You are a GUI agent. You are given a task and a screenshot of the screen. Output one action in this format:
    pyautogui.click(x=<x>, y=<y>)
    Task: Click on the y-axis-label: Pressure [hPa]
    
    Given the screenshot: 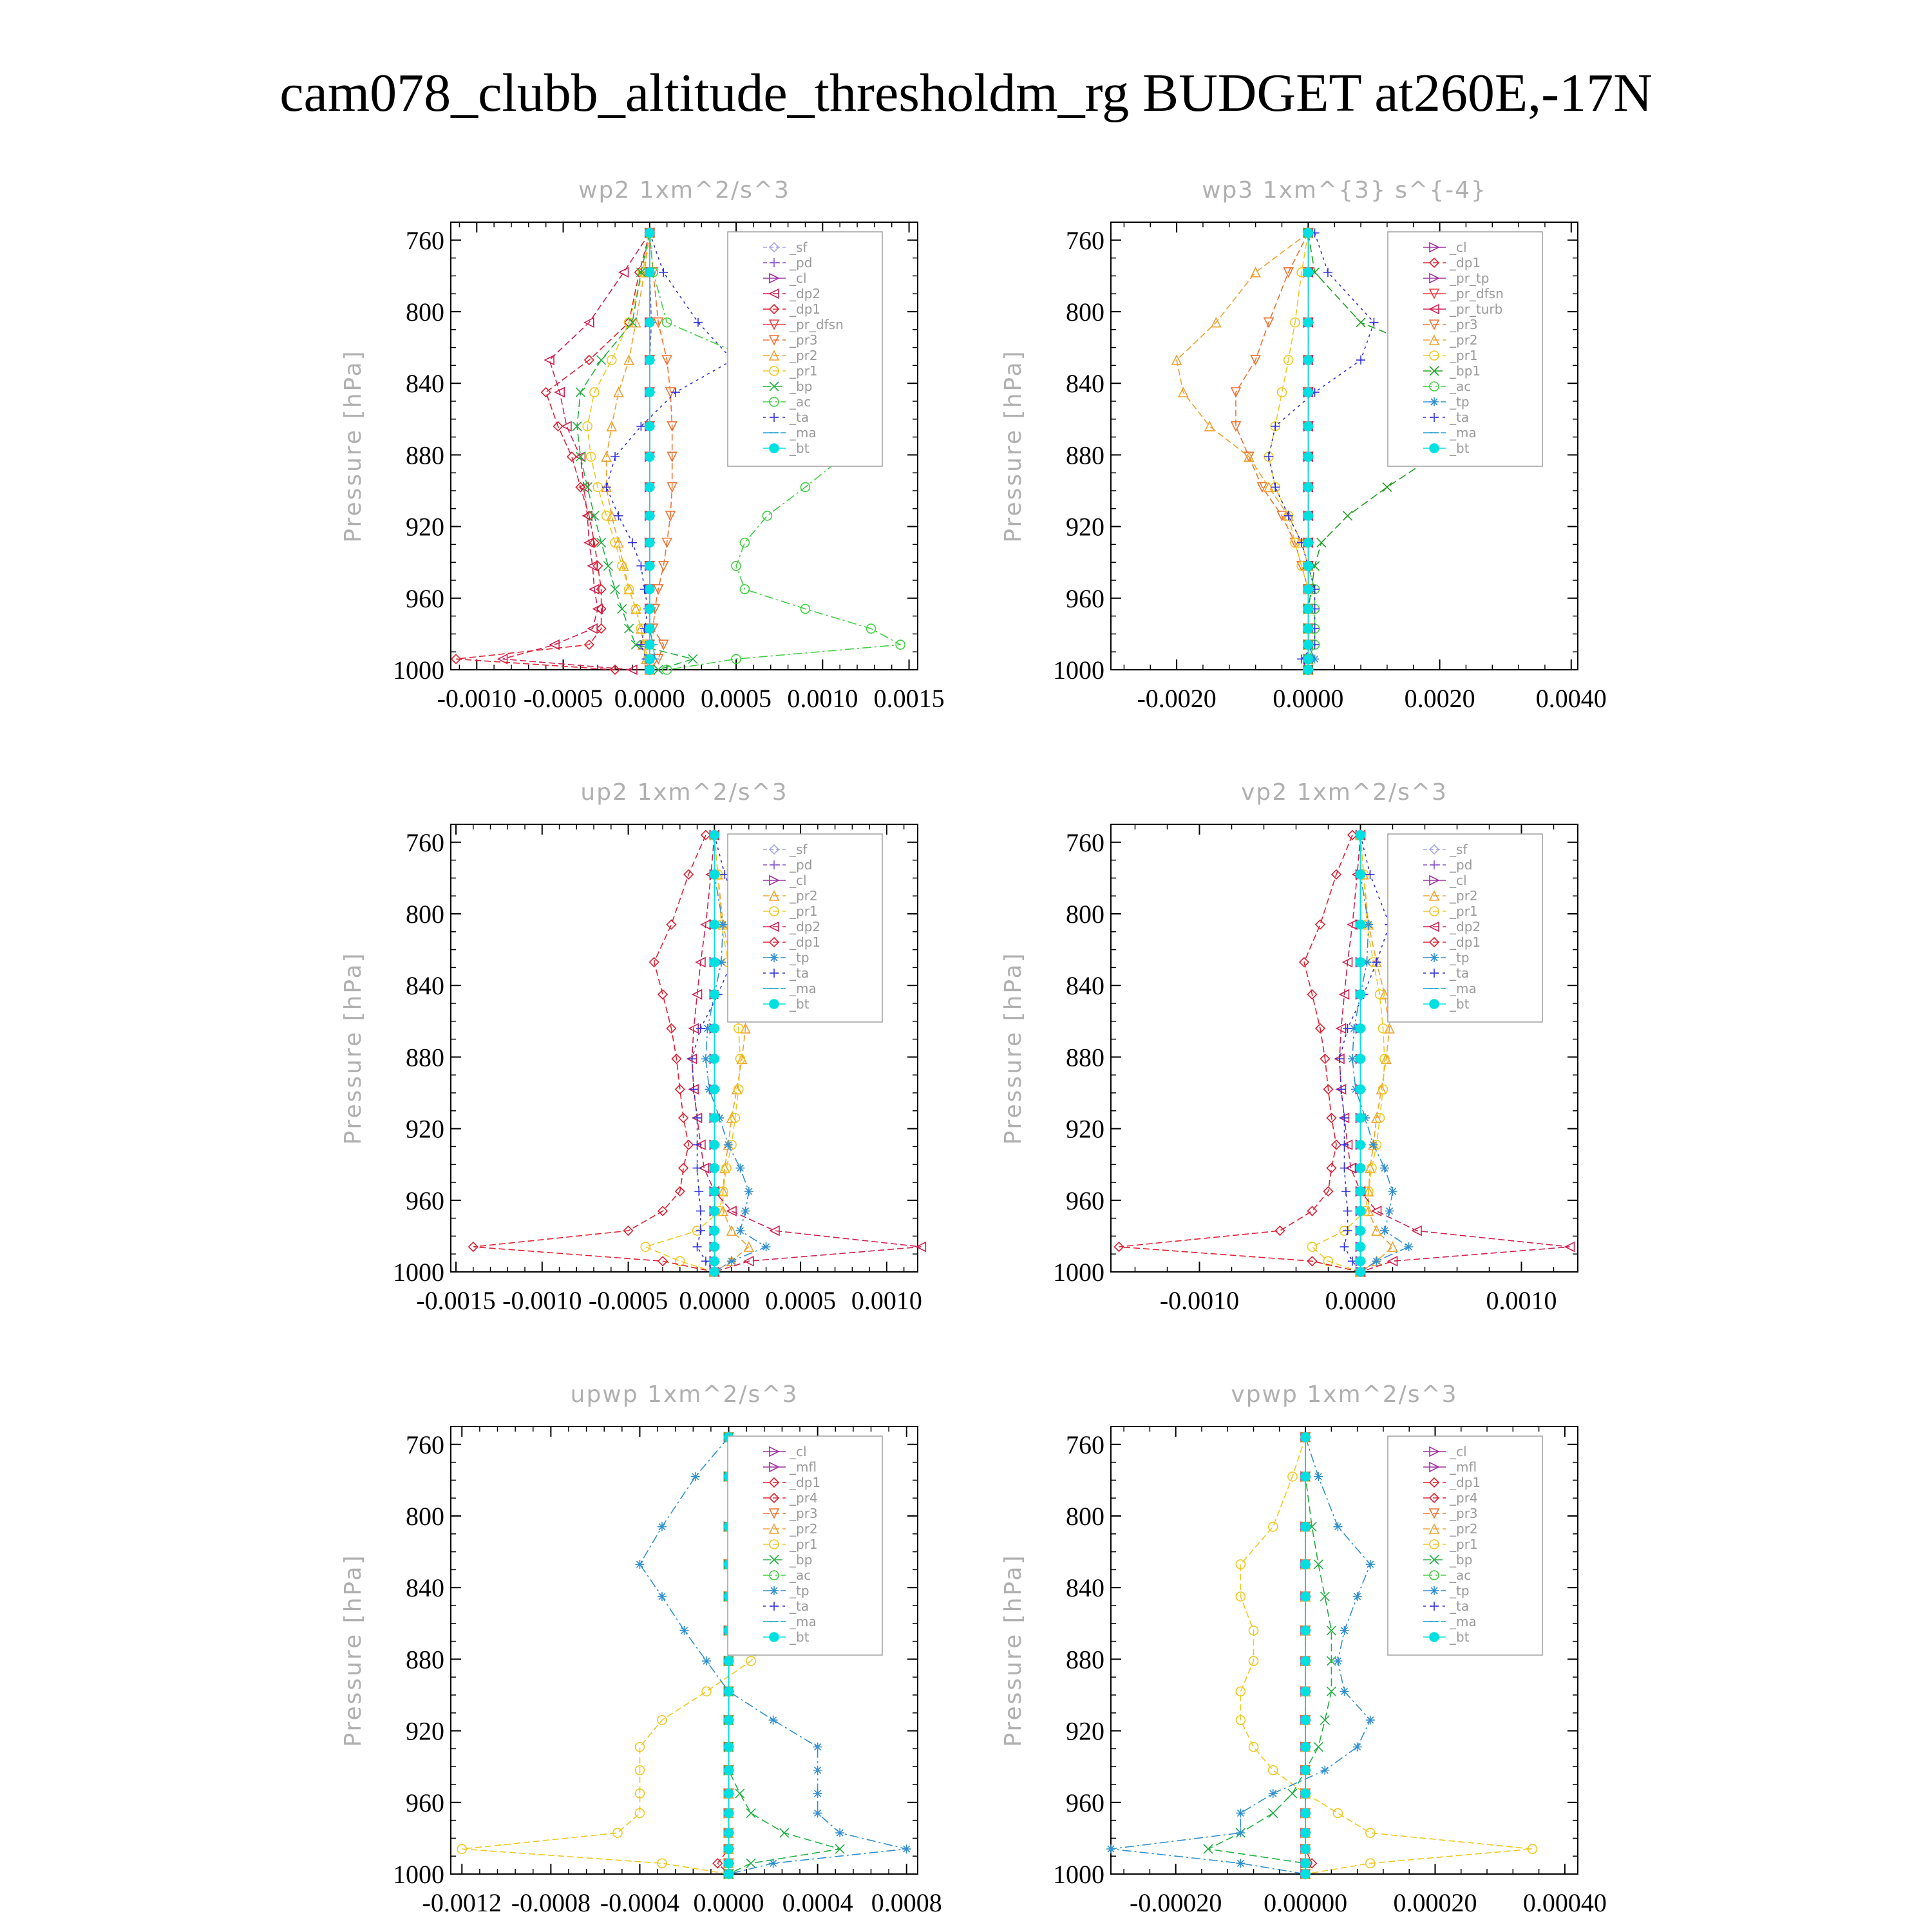 What is the action you would take?
    pyautogui.click(x=353, y=446)
    